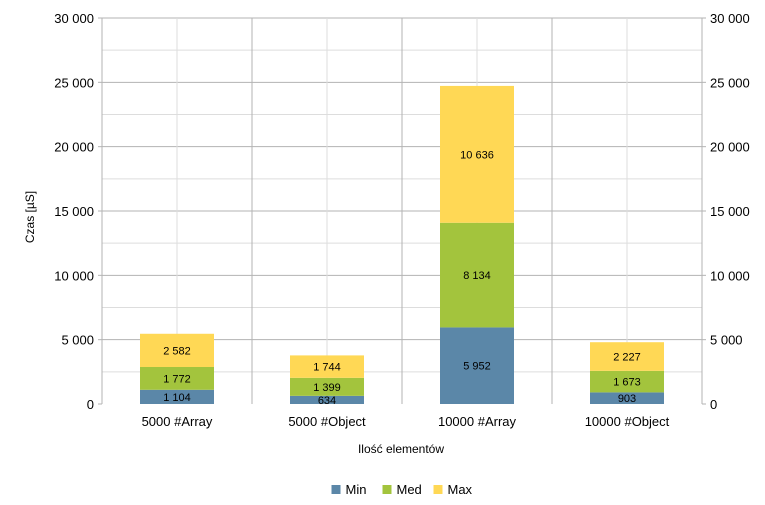  I want to click on y-tick-label-left: 0, so click(90, 404).